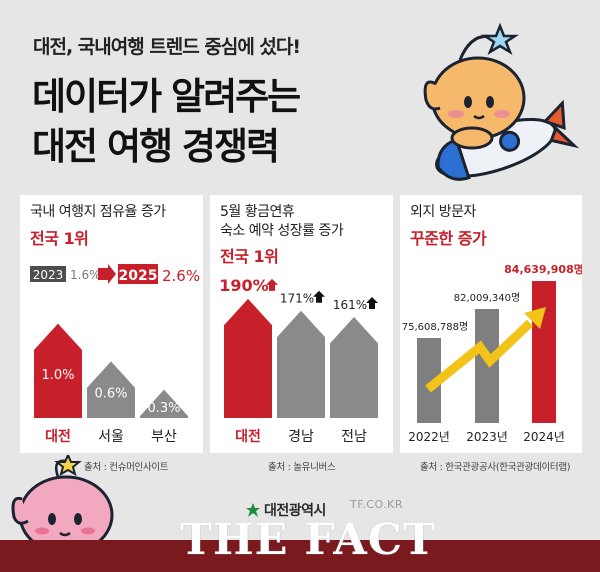 Image resolution: width=600 pixels, height=572 pixels. Describe the element at coordinates (487, 437) in the screenshot. I see `category-label: 2023년` at that location.